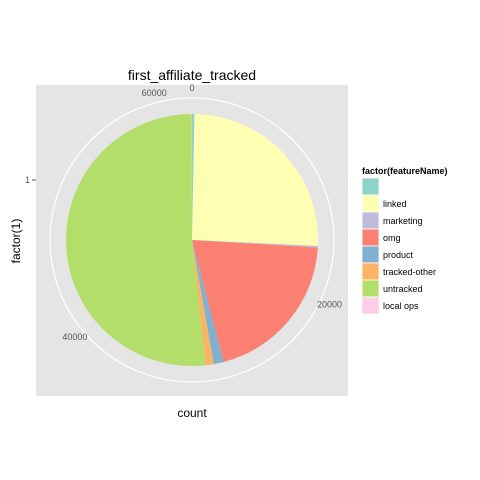  What do you see at coordinates (395, 204) in the screenshot?
I see `legend-label: linked` at bounding box center [395, 204].